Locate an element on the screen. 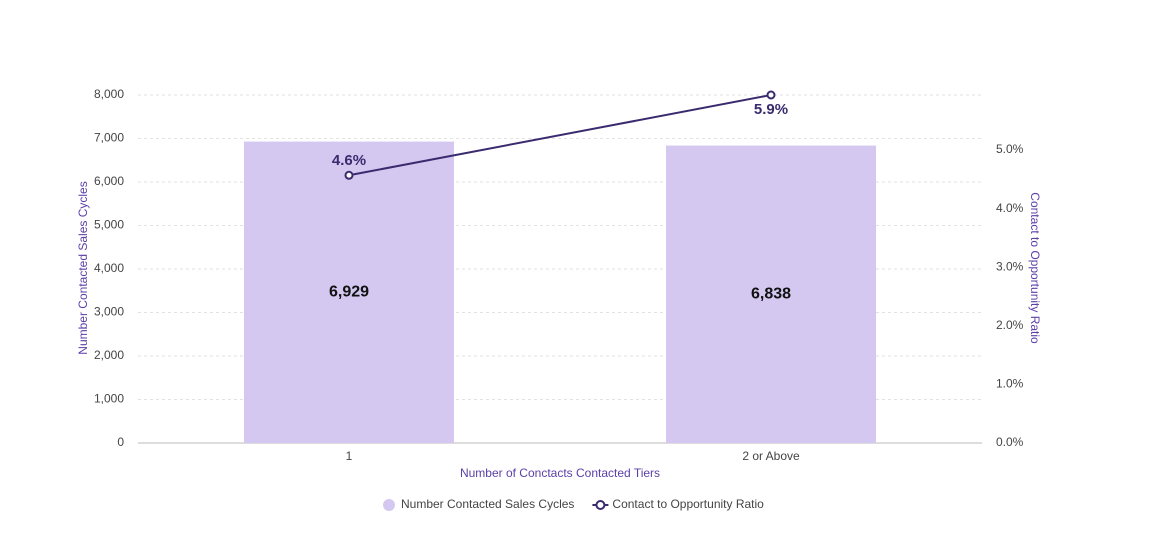 The image size is (1162, 544). y-tick-label: 4,000 is located at coordinates (109, 268).